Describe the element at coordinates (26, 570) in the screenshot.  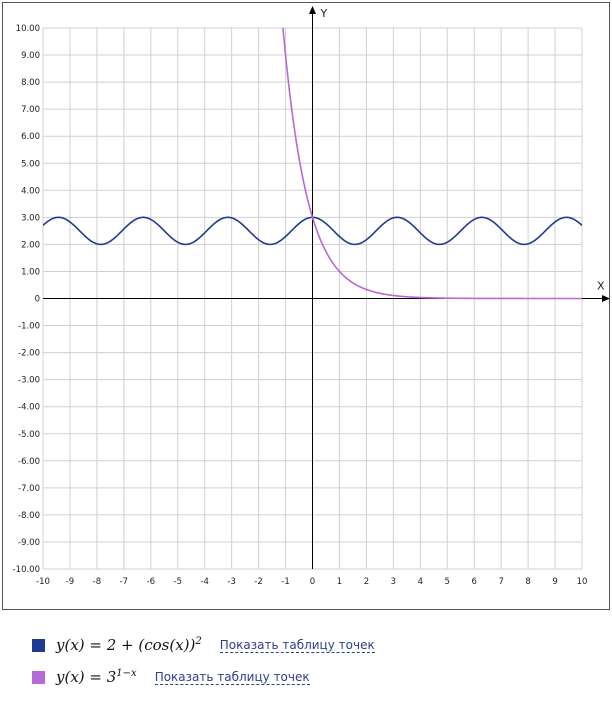
I see `y-tick-label: -10.00` at that location.